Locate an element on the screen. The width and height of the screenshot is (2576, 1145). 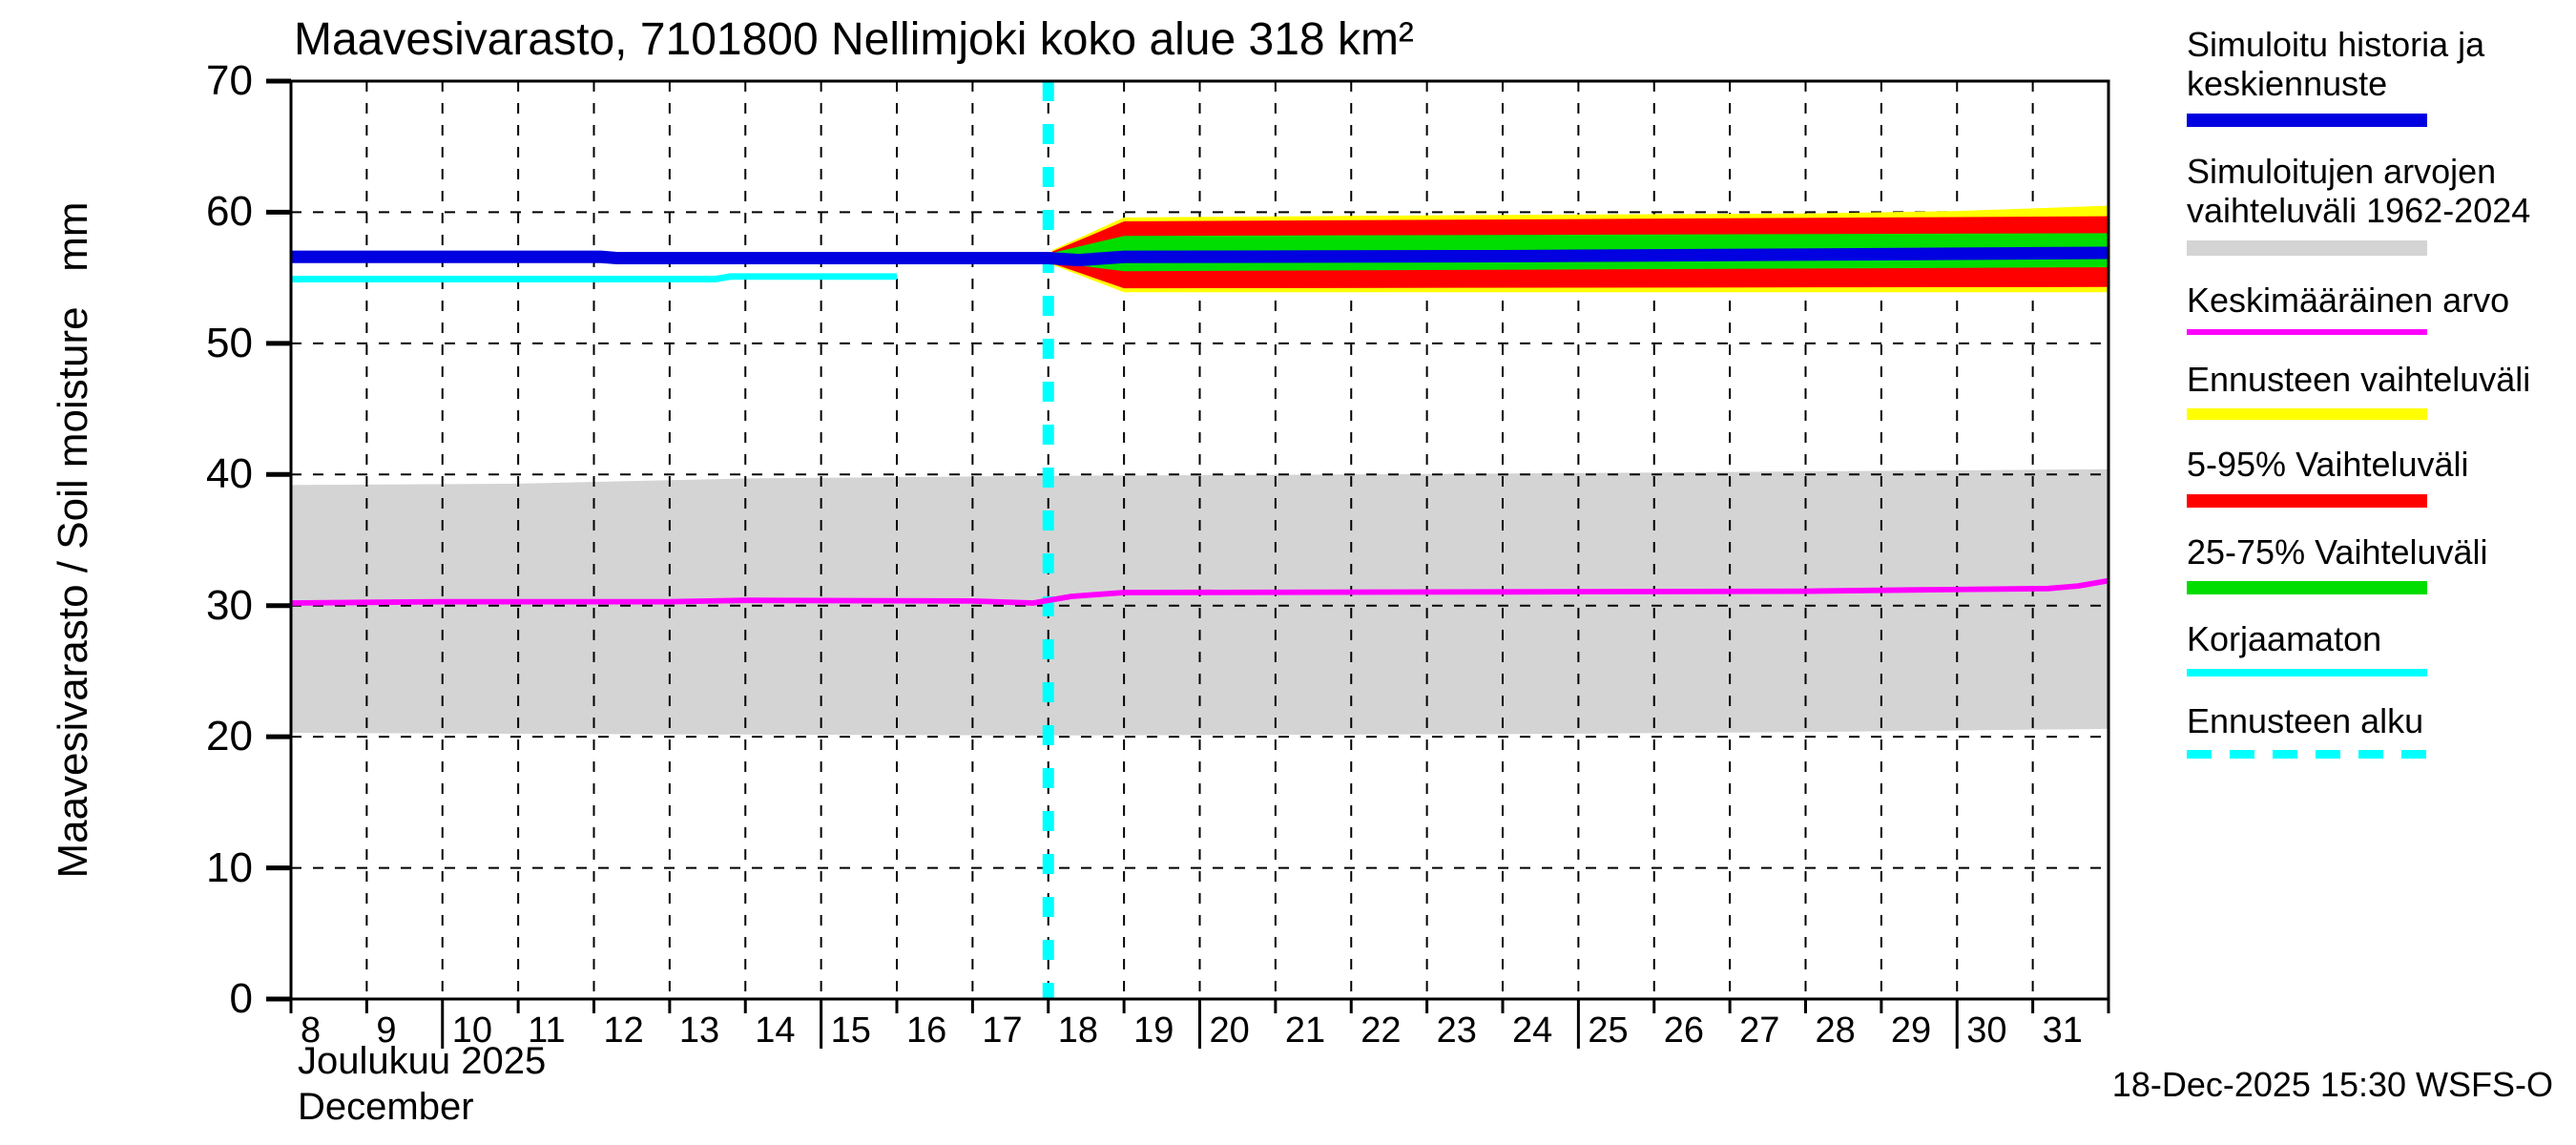
legend-item-forecast-start: Ennusteen alku is located at coordinates (2377, 730).